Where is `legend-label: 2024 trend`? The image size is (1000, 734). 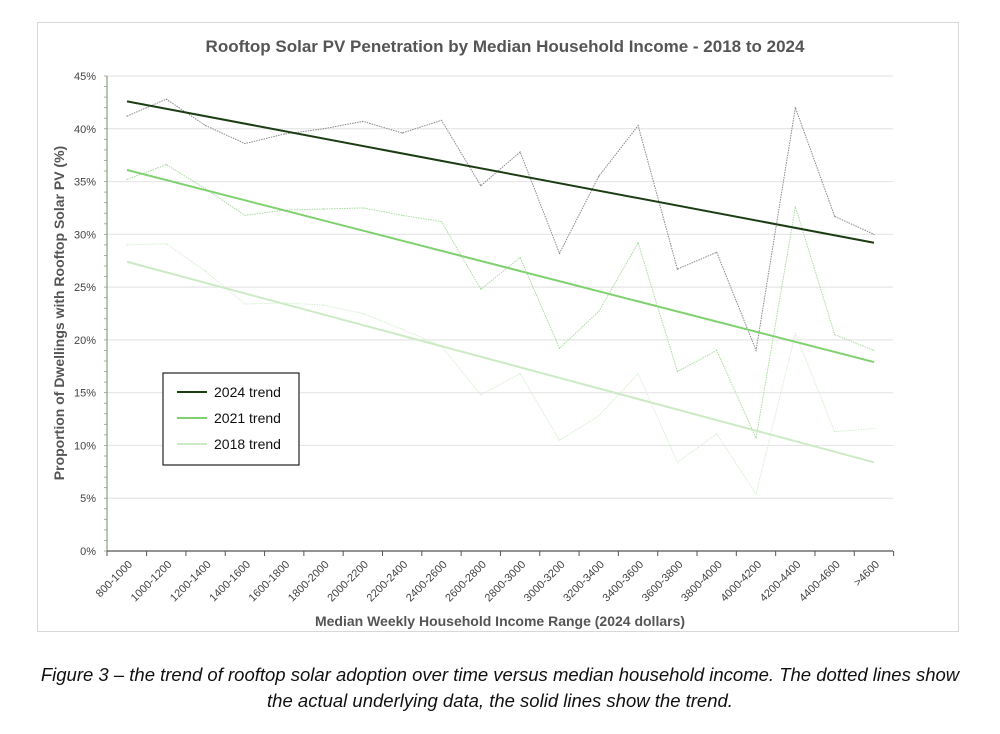
legend-label: 2024 trend is located at coordinates (247, 392).